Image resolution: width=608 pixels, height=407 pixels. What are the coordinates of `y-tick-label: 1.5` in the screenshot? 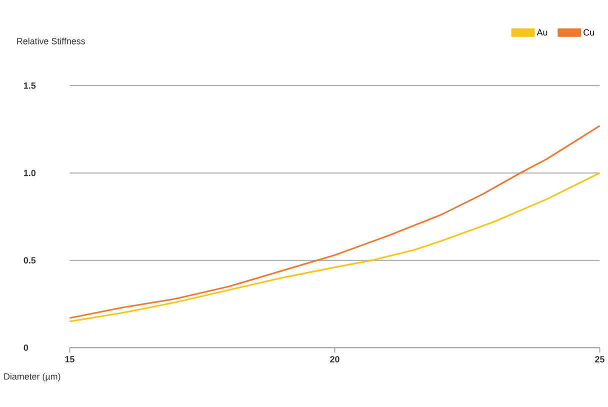 It's located at (30, 85).